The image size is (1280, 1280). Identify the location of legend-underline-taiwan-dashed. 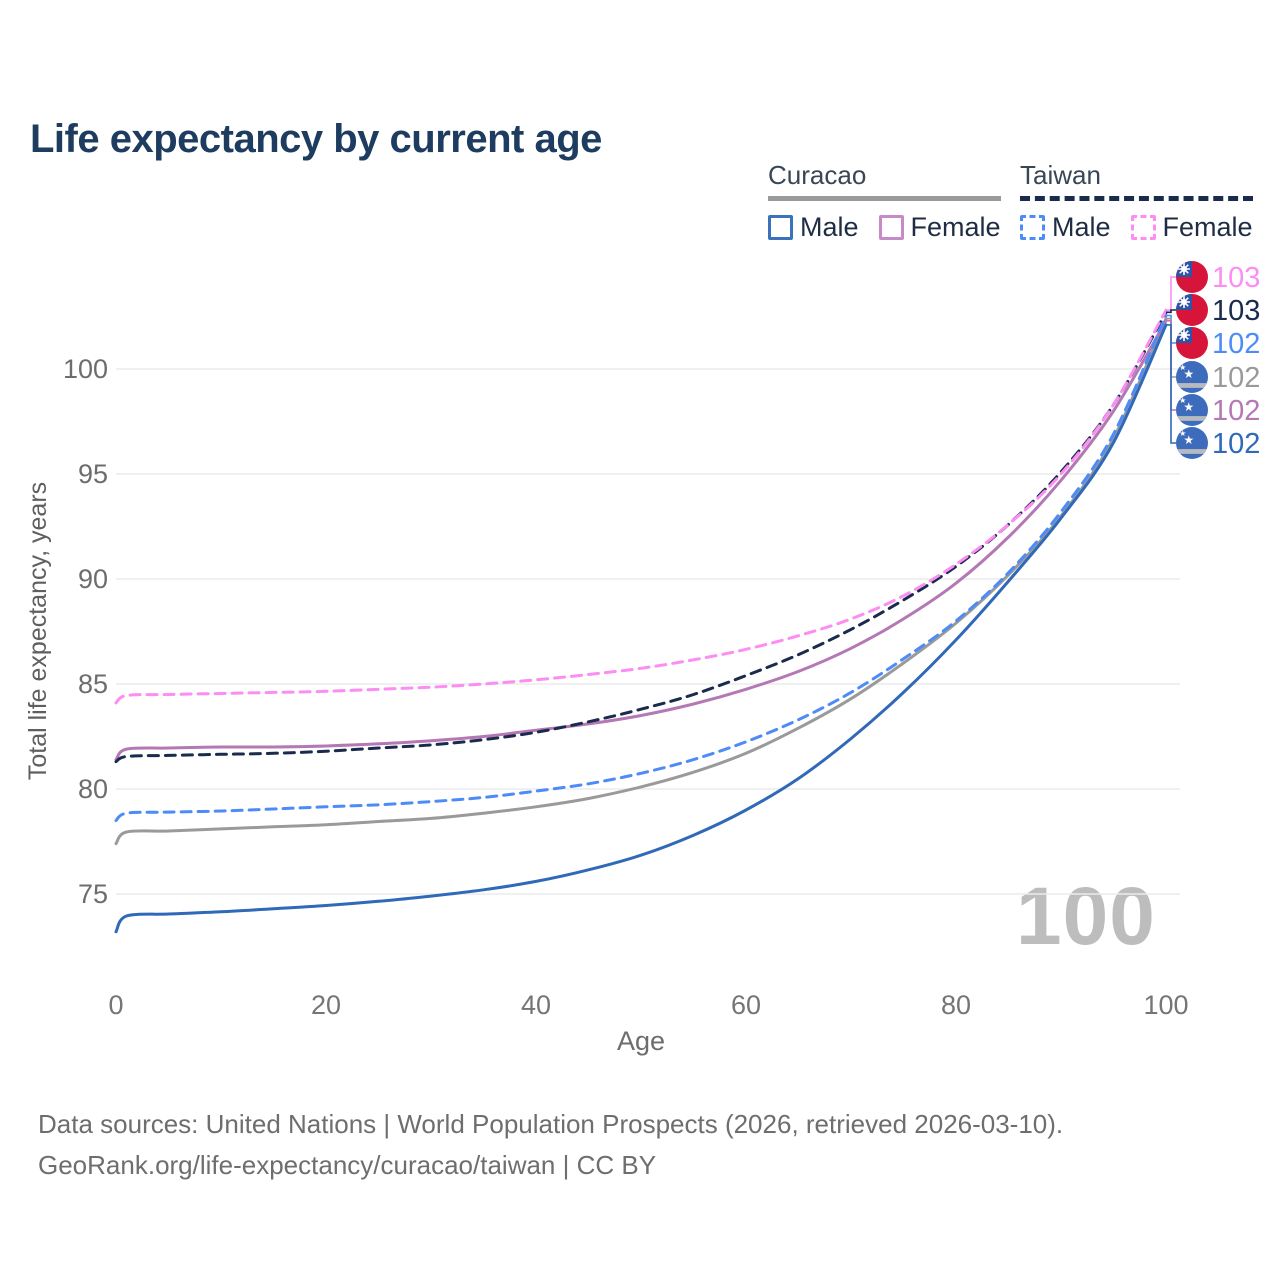
(1136, 198).